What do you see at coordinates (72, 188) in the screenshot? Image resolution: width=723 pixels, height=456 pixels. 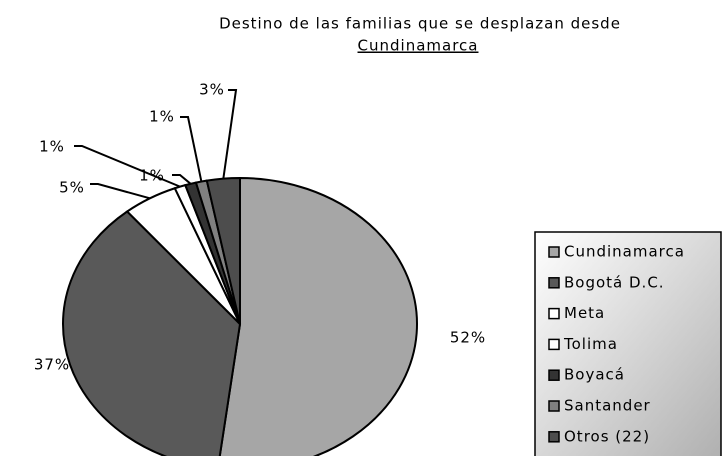 I see `data-label: 5%` at bounding box center [72, 188].